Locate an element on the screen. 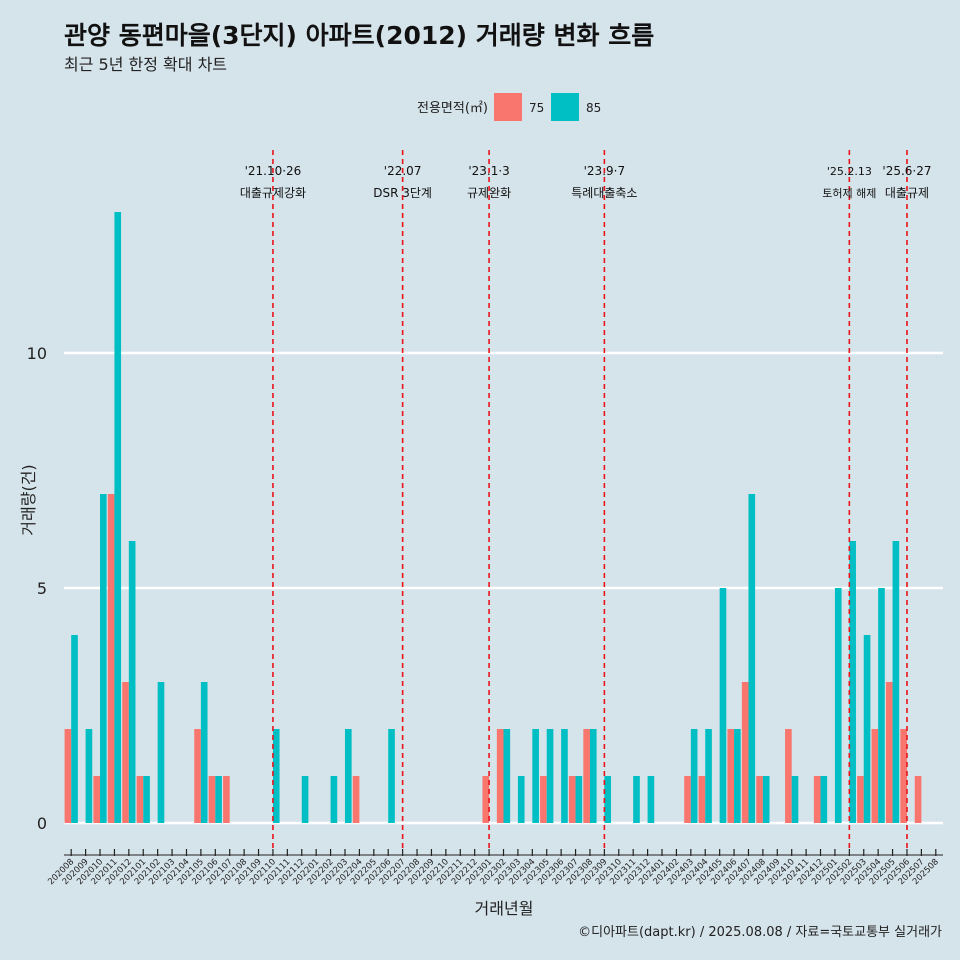 The width and height of the screenshot is (960, 960). event-date: '25.2.13 is located at coordinates (849, 171).